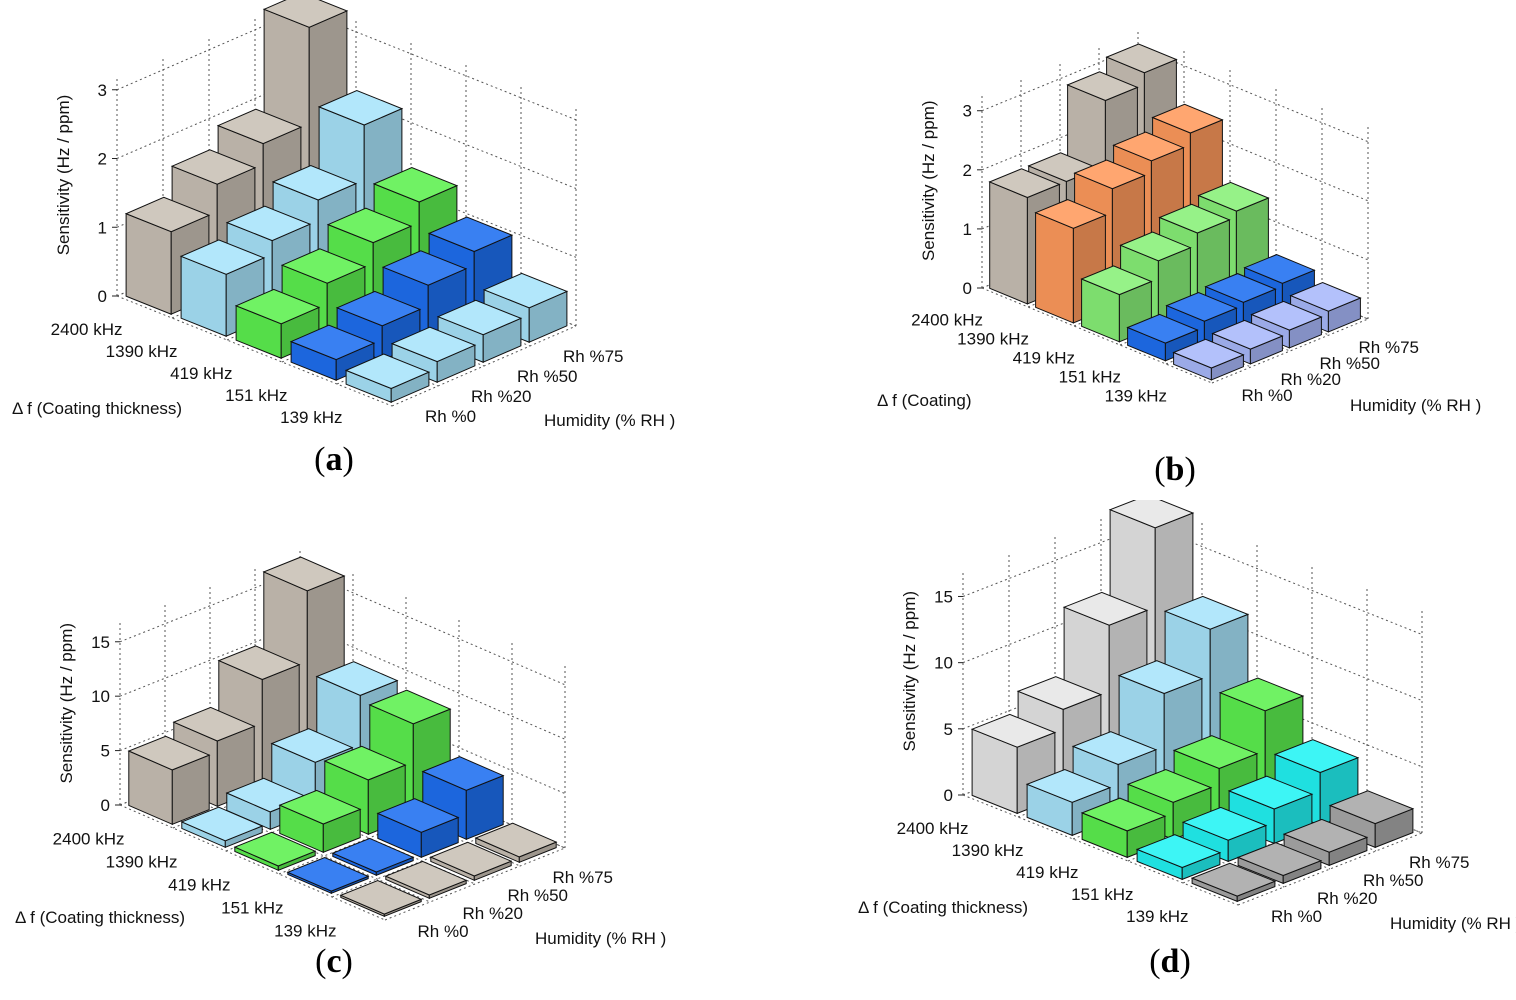 This screenshot has height=1000, width=1516. What do you see at coordinates (1178, 857) in the screenshot?
I see `bar-151khz-rh0` at bounding box center [1178, 857].